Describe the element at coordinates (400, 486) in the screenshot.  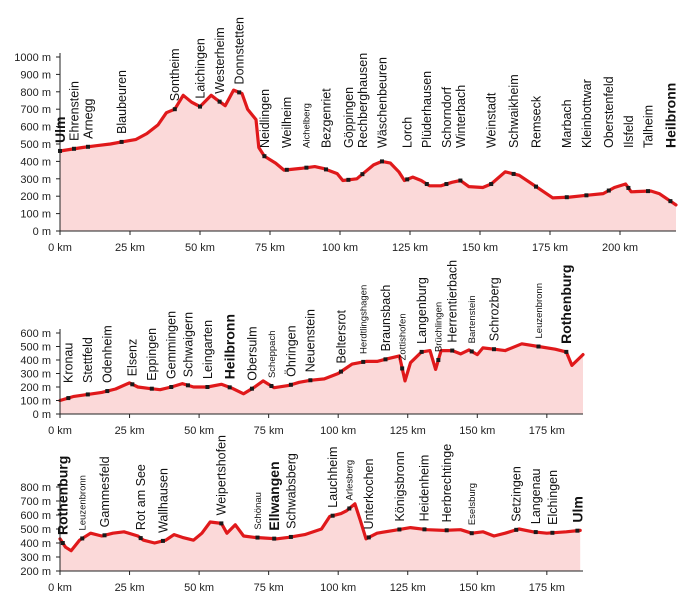
I see `place-label: Königsbronn` at that location.